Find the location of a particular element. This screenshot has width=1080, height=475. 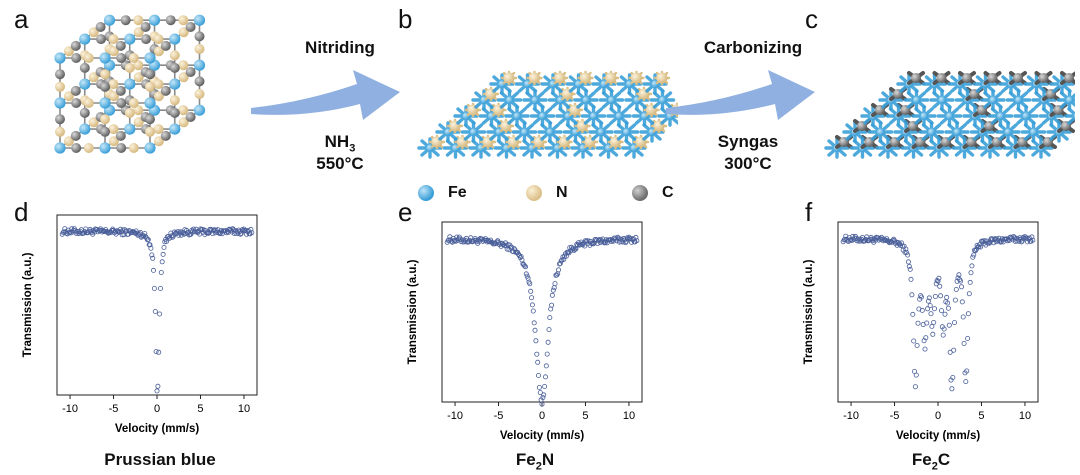

panel-letter-e: e is located at coordinates (405, 212).